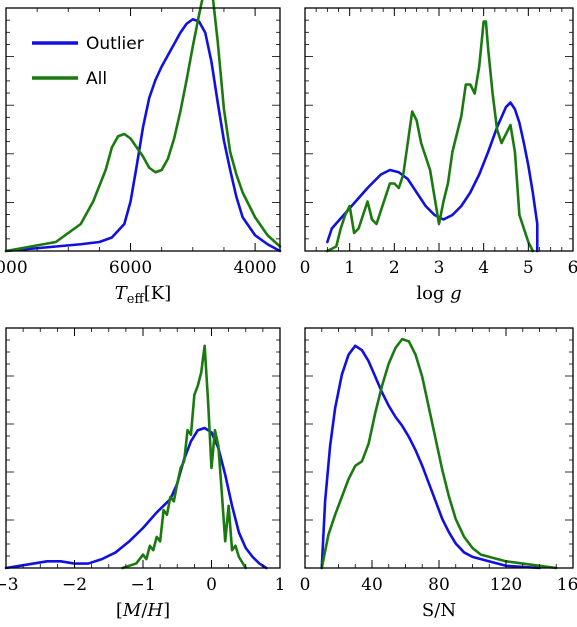 The height and width of the screenshot is (627, 577). What do you see at coordinates (143, 610) in the screenshot?
I see `x-axis-label: [M/H]` at bounding box center [143, 610].